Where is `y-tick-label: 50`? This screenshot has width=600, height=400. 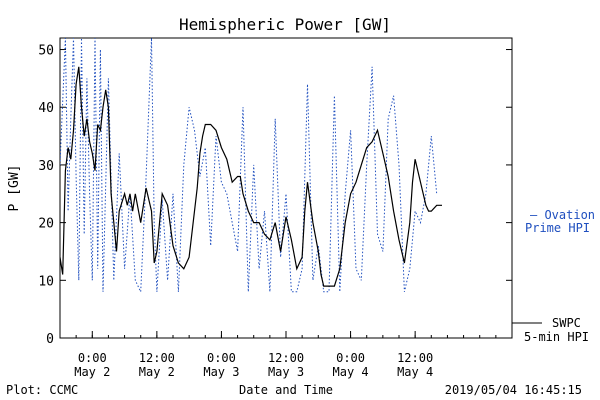
y-tick-label: 50 is located at coordinates (46, 51).